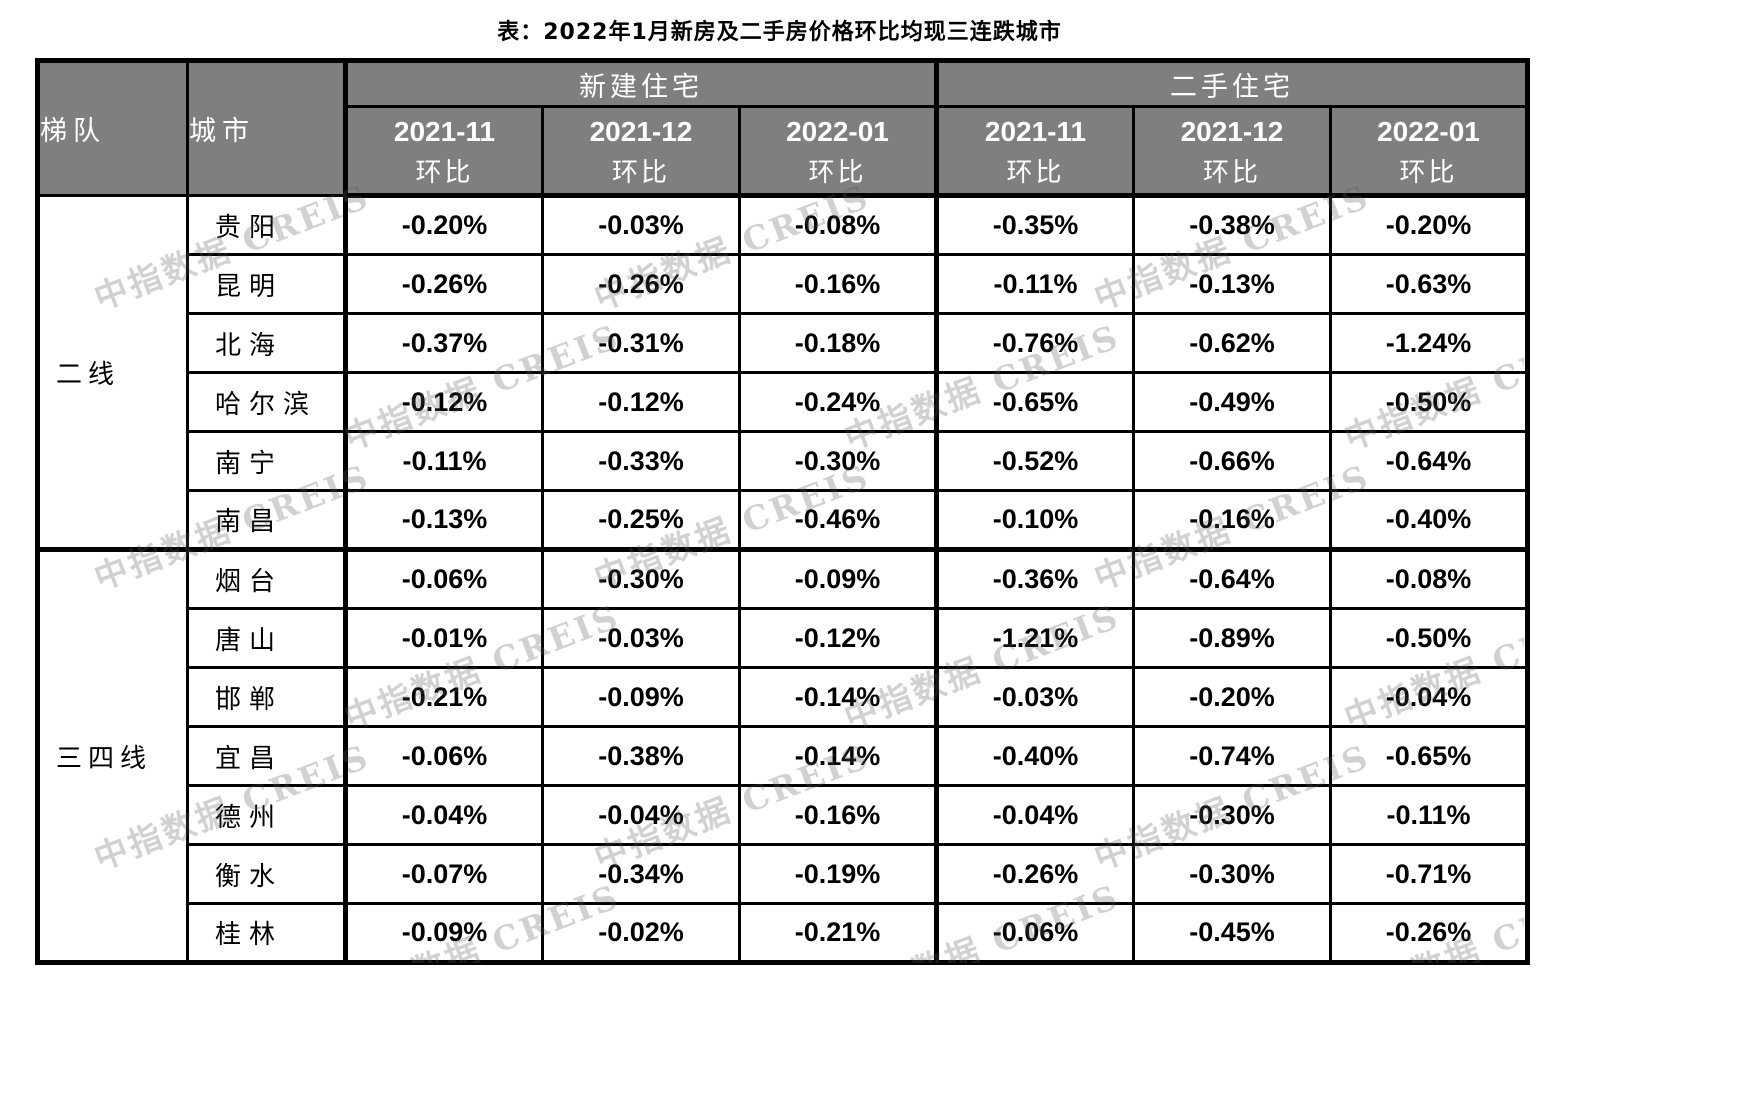 Image resolution: width=1750 pixels, height=1098 pixels. I want to click on table-row: 邯郸 -0.21% -0.09% -0.14% -0.03% -0.20% -0.04%, so click(783, 697).